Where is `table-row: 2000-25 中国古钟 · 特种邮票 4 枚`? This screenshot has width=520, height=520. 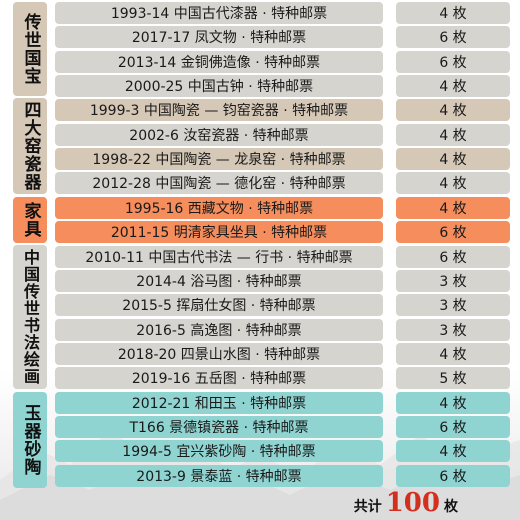 table-row: 2000-25 中国古钟 · 特种邮票 4 枚 is located at coordinates (282, 86).